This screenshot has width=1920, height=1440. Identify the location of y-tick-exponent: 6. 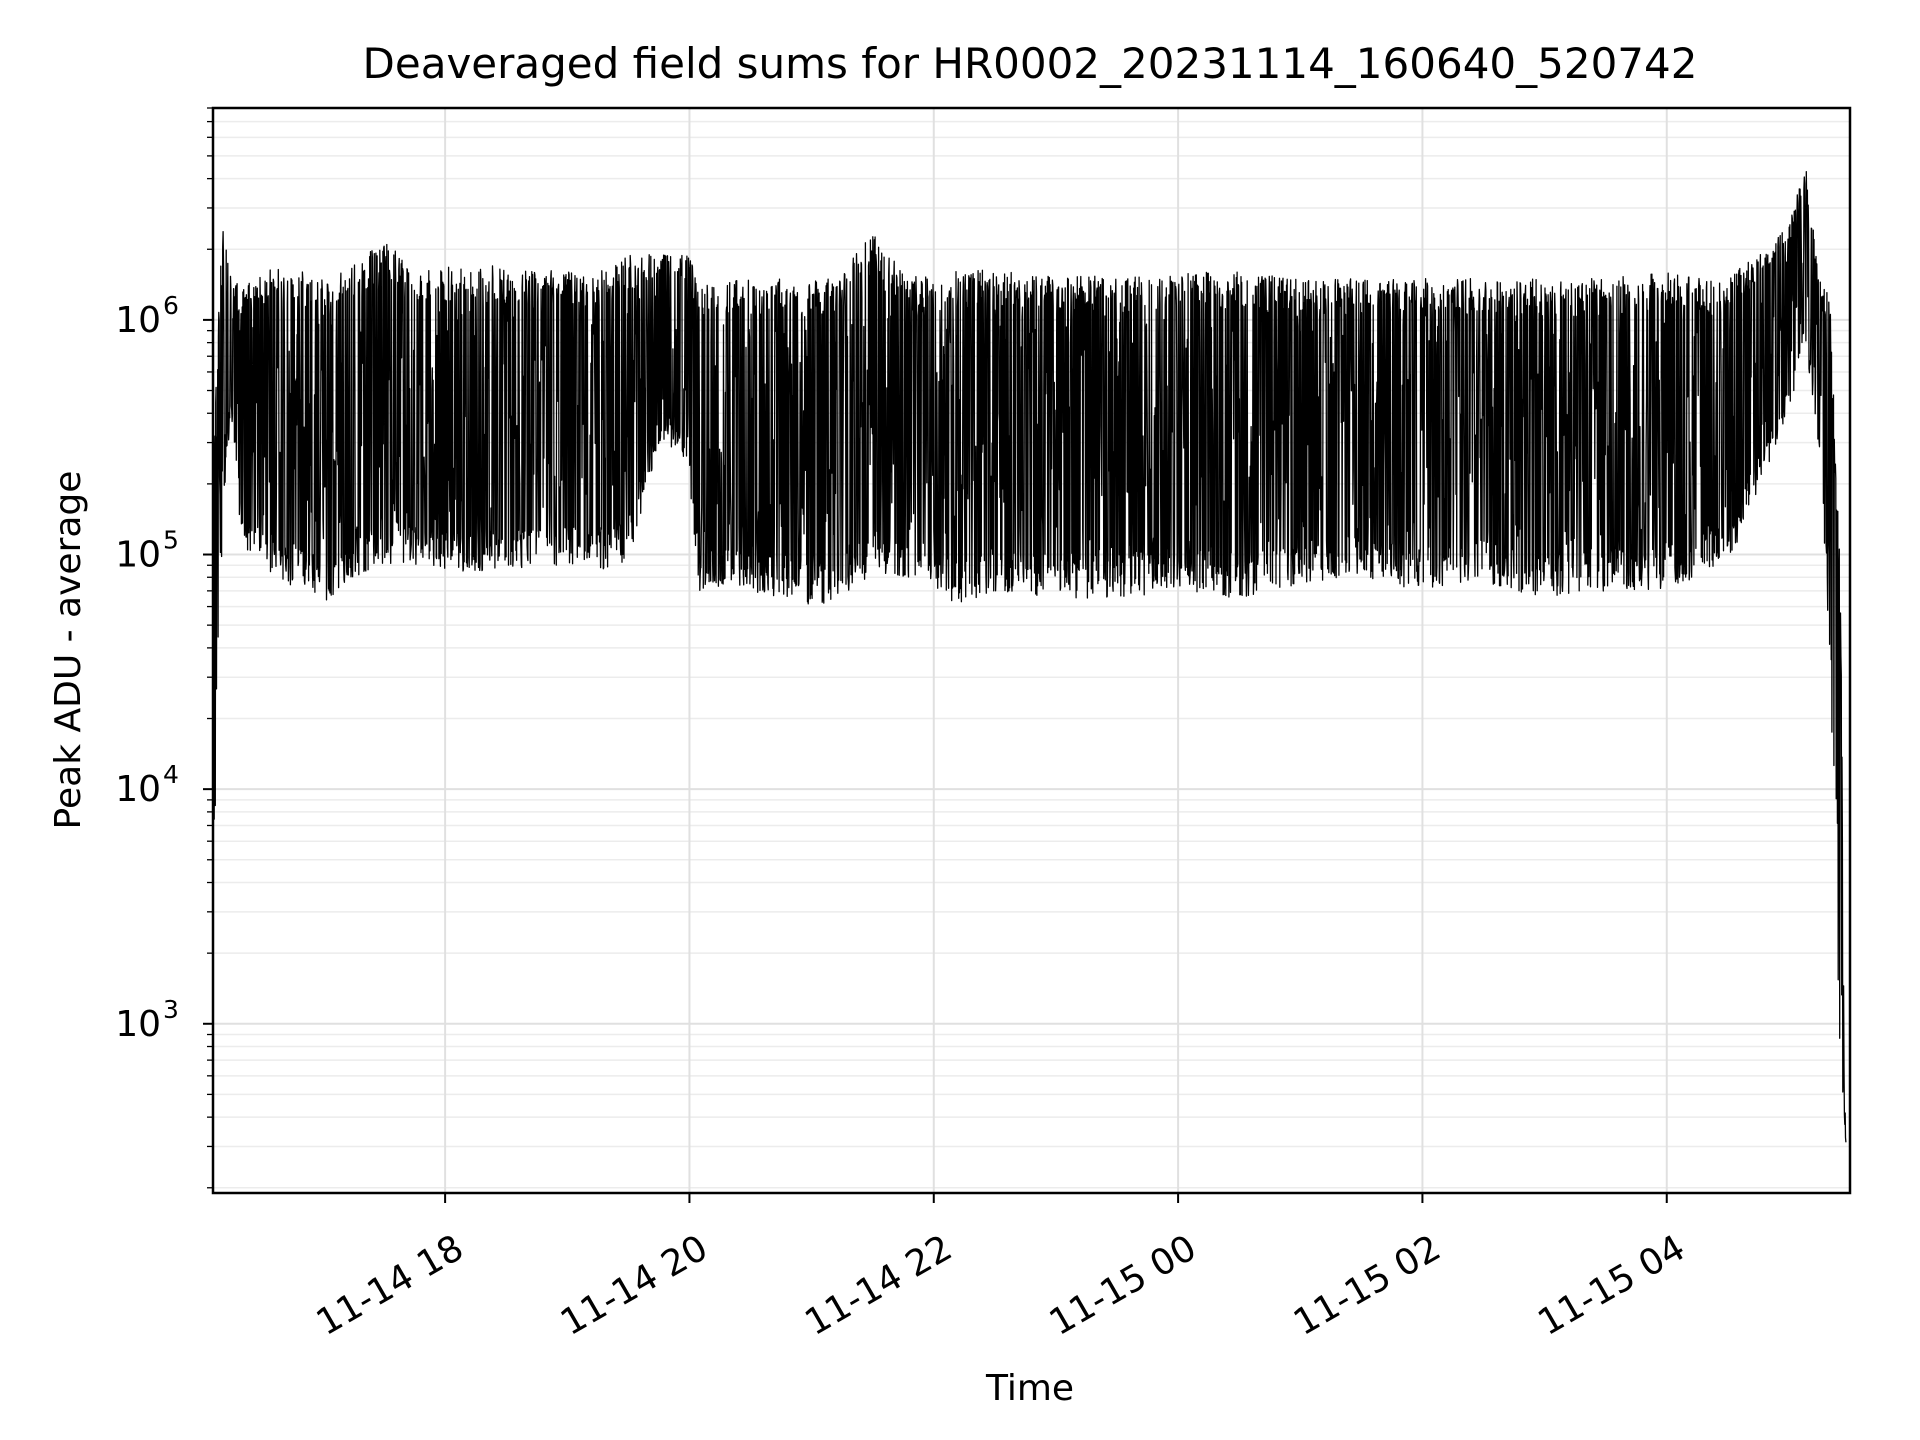
(171, 305).